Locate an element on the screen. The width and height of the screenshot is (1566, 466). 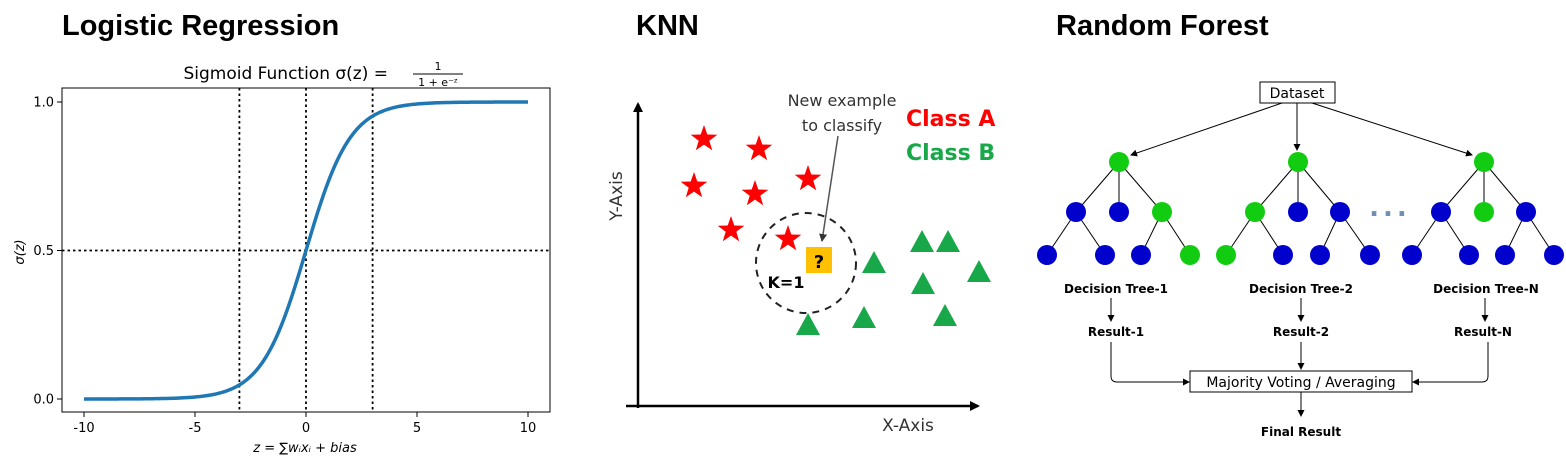
result-1: Result-1 is located at coordinates (1116, 332).